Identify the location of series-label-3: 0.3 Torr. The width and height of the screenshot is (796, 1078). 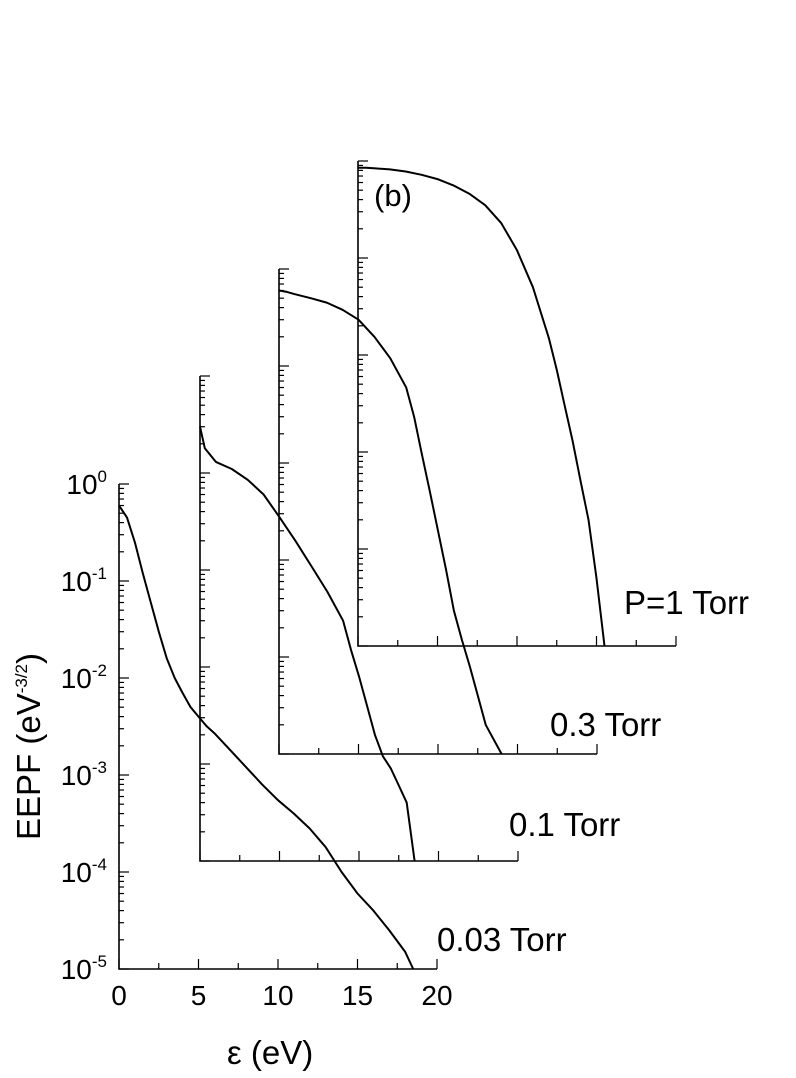
(605, 724).